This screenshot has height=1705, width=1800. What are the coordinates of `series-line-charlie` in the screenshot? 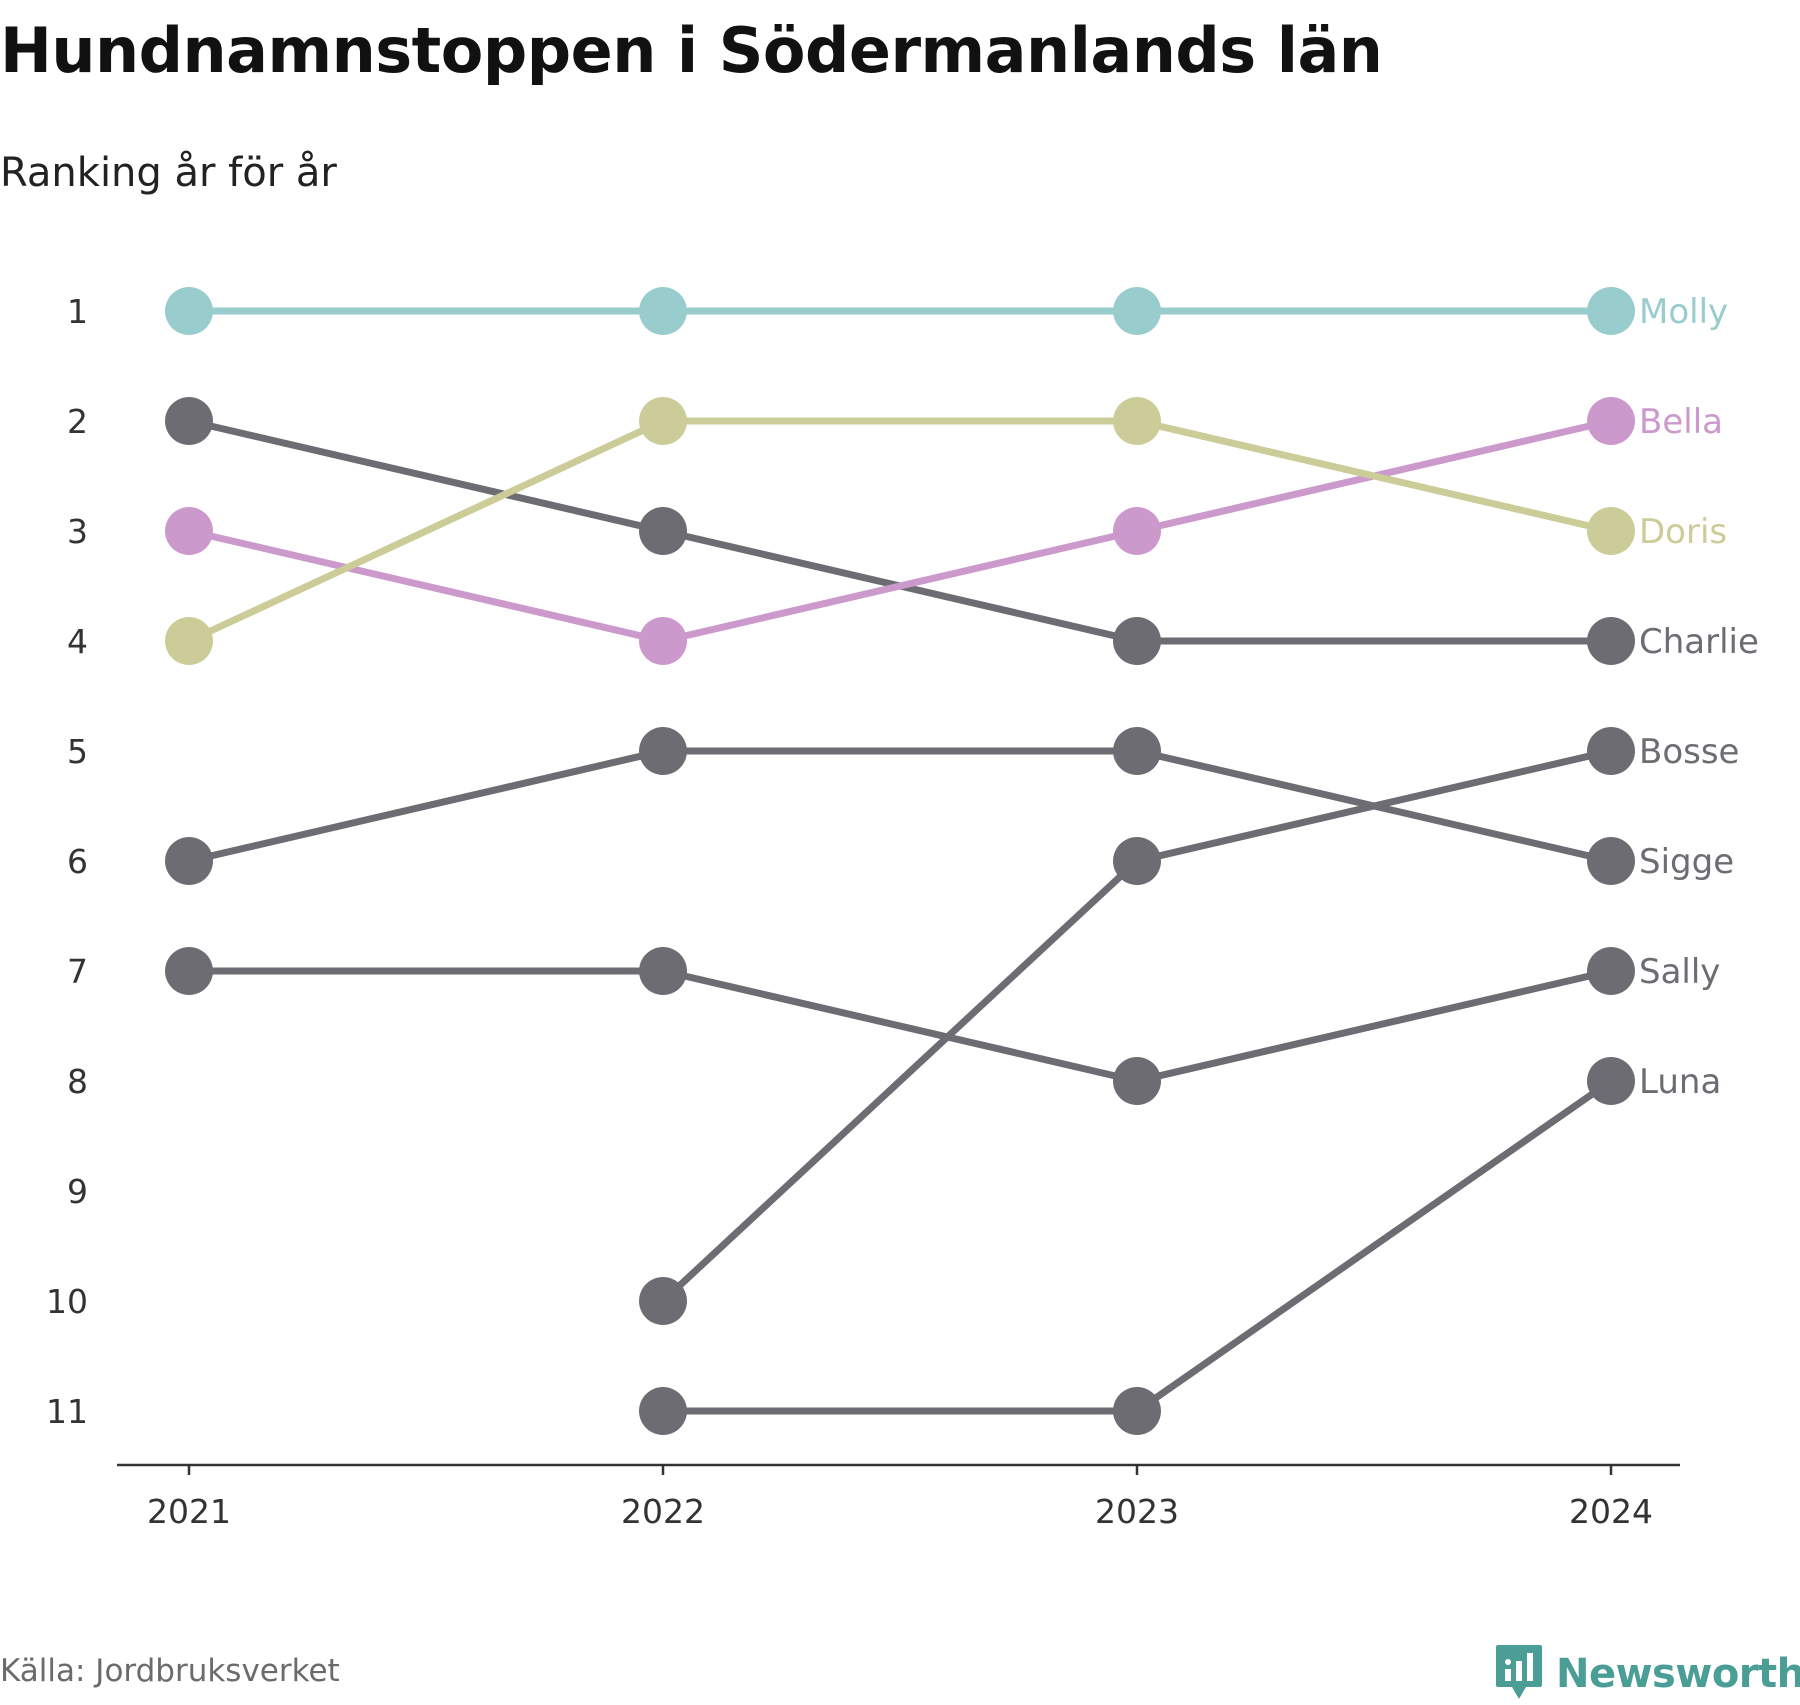 It's located at (899, 531).